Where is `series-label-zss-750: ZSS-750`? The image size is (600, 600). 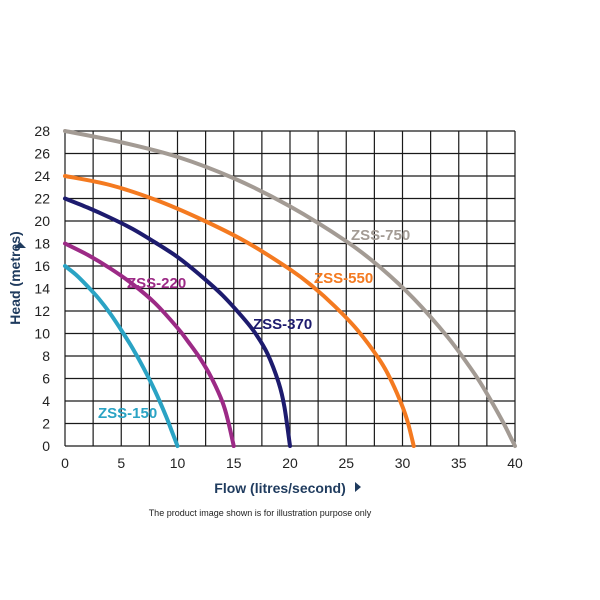
series-label-zss-750: ZSS-750 is located at coordinates (380, 235).